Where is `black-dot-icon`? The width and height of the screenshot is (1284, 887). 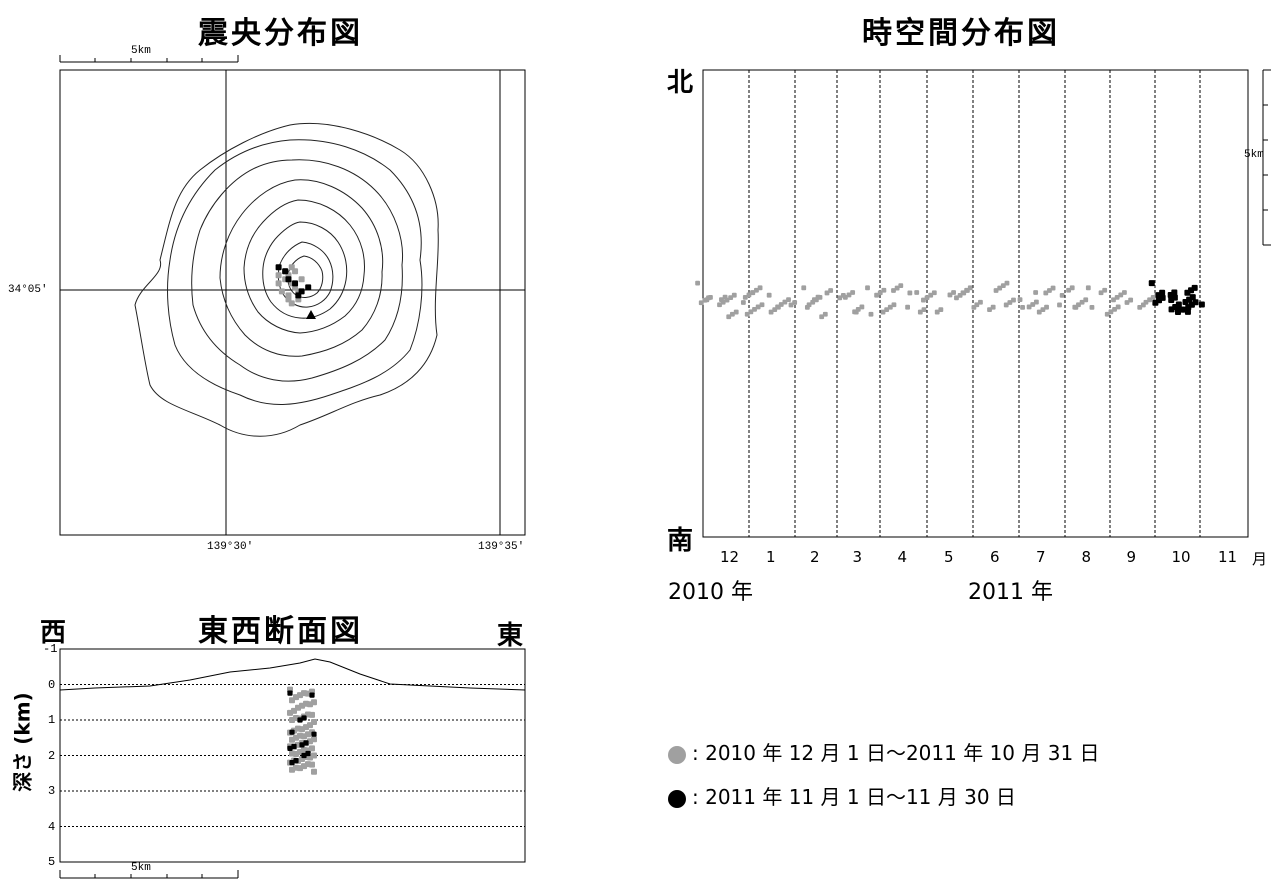 black-dot-icon is located at coordinates (677, 798).